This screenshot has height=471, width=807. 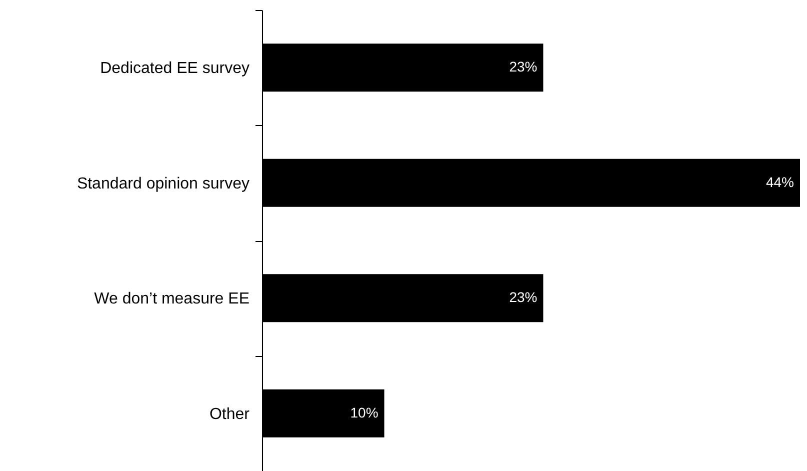 What do you see at coordinates (229, 414) in the screenshot?
I see `y-tick-label: Other` at bounding box center [229, 414].